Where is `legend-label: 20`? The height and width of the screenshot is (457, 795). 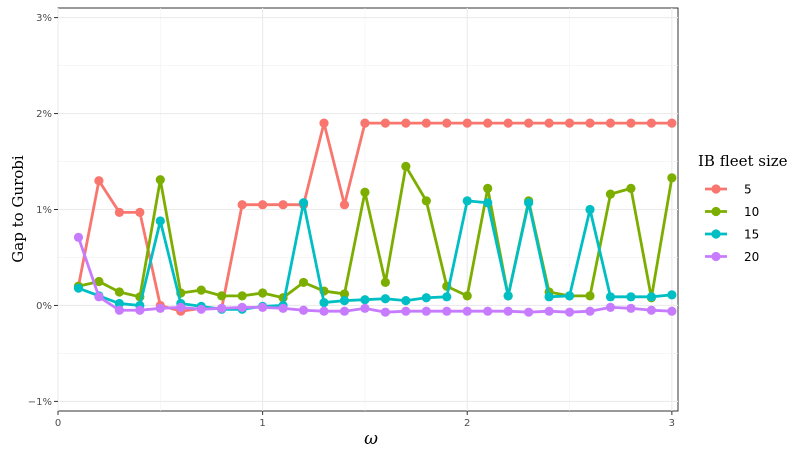 legend-label: 20 is located at coordinates (751, 257).